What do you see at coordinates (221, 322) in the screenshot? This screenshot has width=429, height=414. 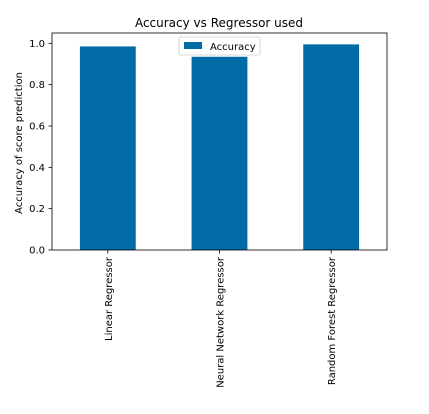 I see `x-tick-label-neural-network-regressor: Neural Network Regressor` at bounding box center [221, 322].